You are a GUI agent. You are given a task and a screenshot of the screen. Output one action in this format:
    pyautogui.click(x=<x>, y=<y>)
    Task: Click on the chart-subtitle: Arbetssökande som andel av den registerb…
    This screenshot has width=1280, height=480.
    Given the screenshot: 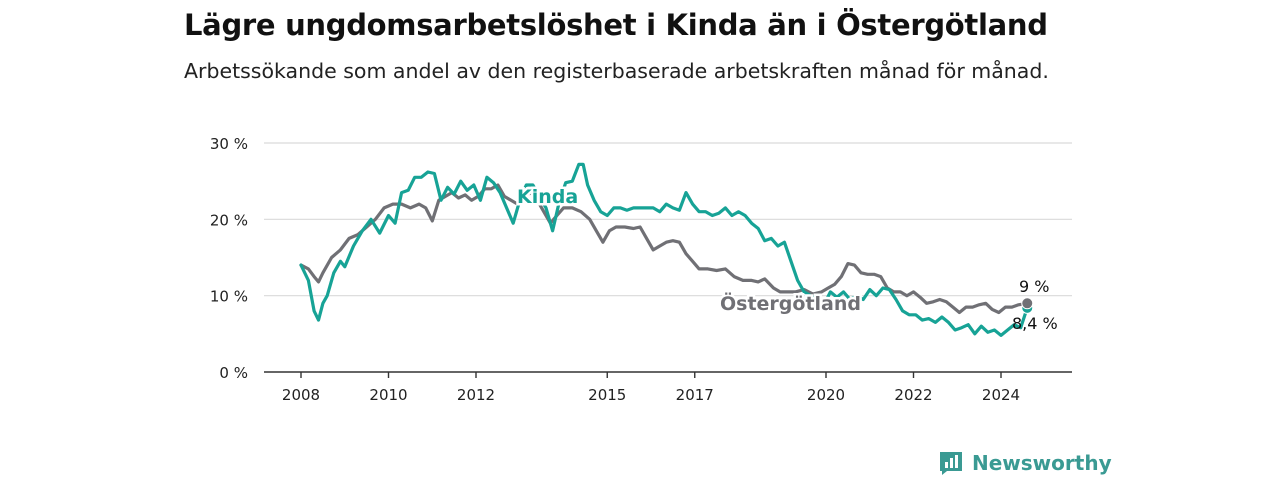 What is the action you would take?
    pyautogui.click(x=616, y=71)
    